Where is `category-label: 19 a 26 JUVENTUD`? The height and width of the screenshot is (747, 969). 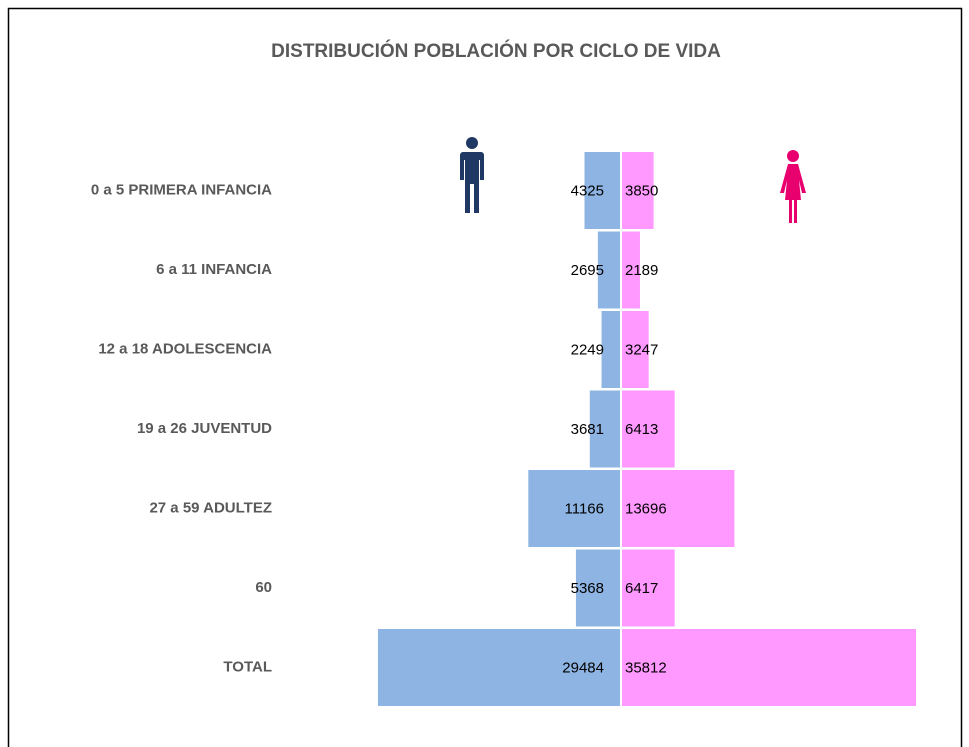
category-label: 19 a 26 JUVENTUD is located at coordinates (204, 428).